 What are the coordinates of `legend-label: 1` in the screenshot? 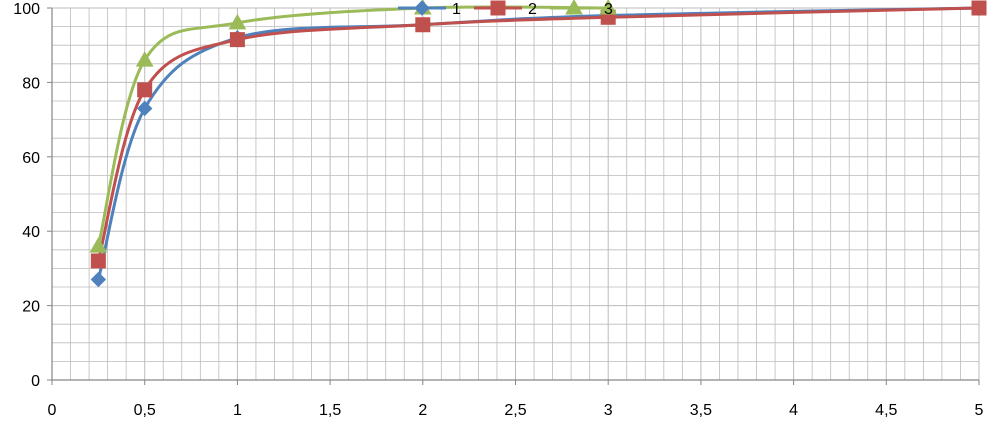 It's located at (456, 9).